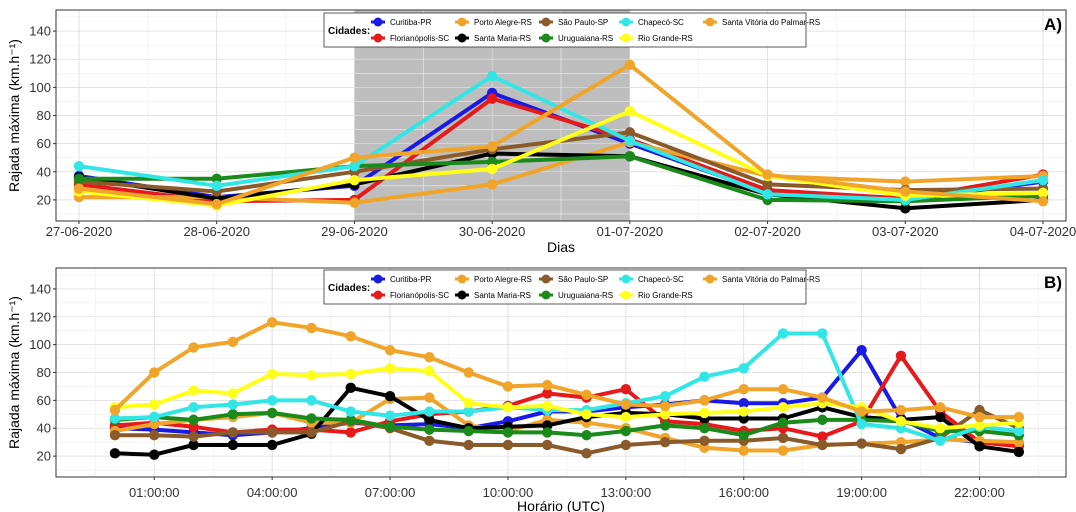  Describe the element at coordinates (565, 287) in the screenshot. I see `legend-box` at that location.